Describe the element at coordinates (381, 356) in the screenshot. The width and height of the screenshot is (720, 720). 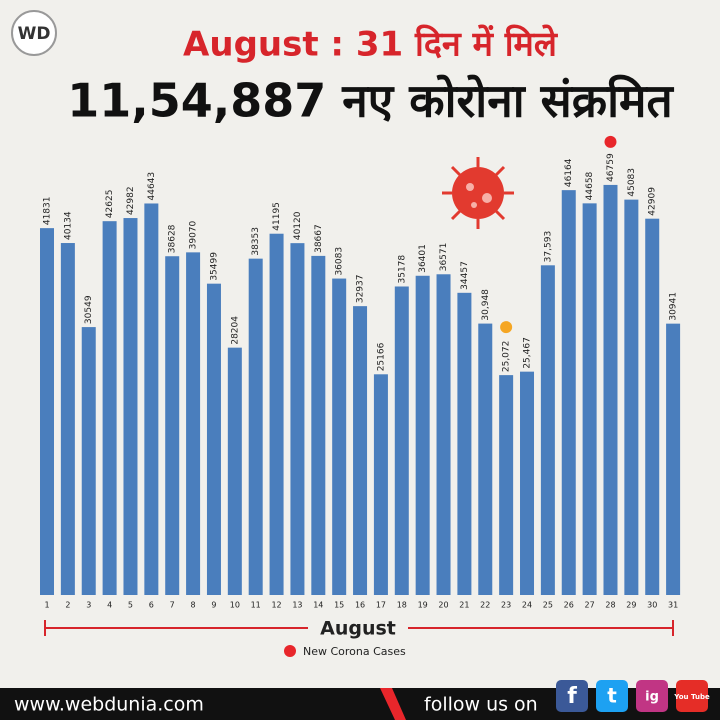
I see `value-label: 25166` at that location.